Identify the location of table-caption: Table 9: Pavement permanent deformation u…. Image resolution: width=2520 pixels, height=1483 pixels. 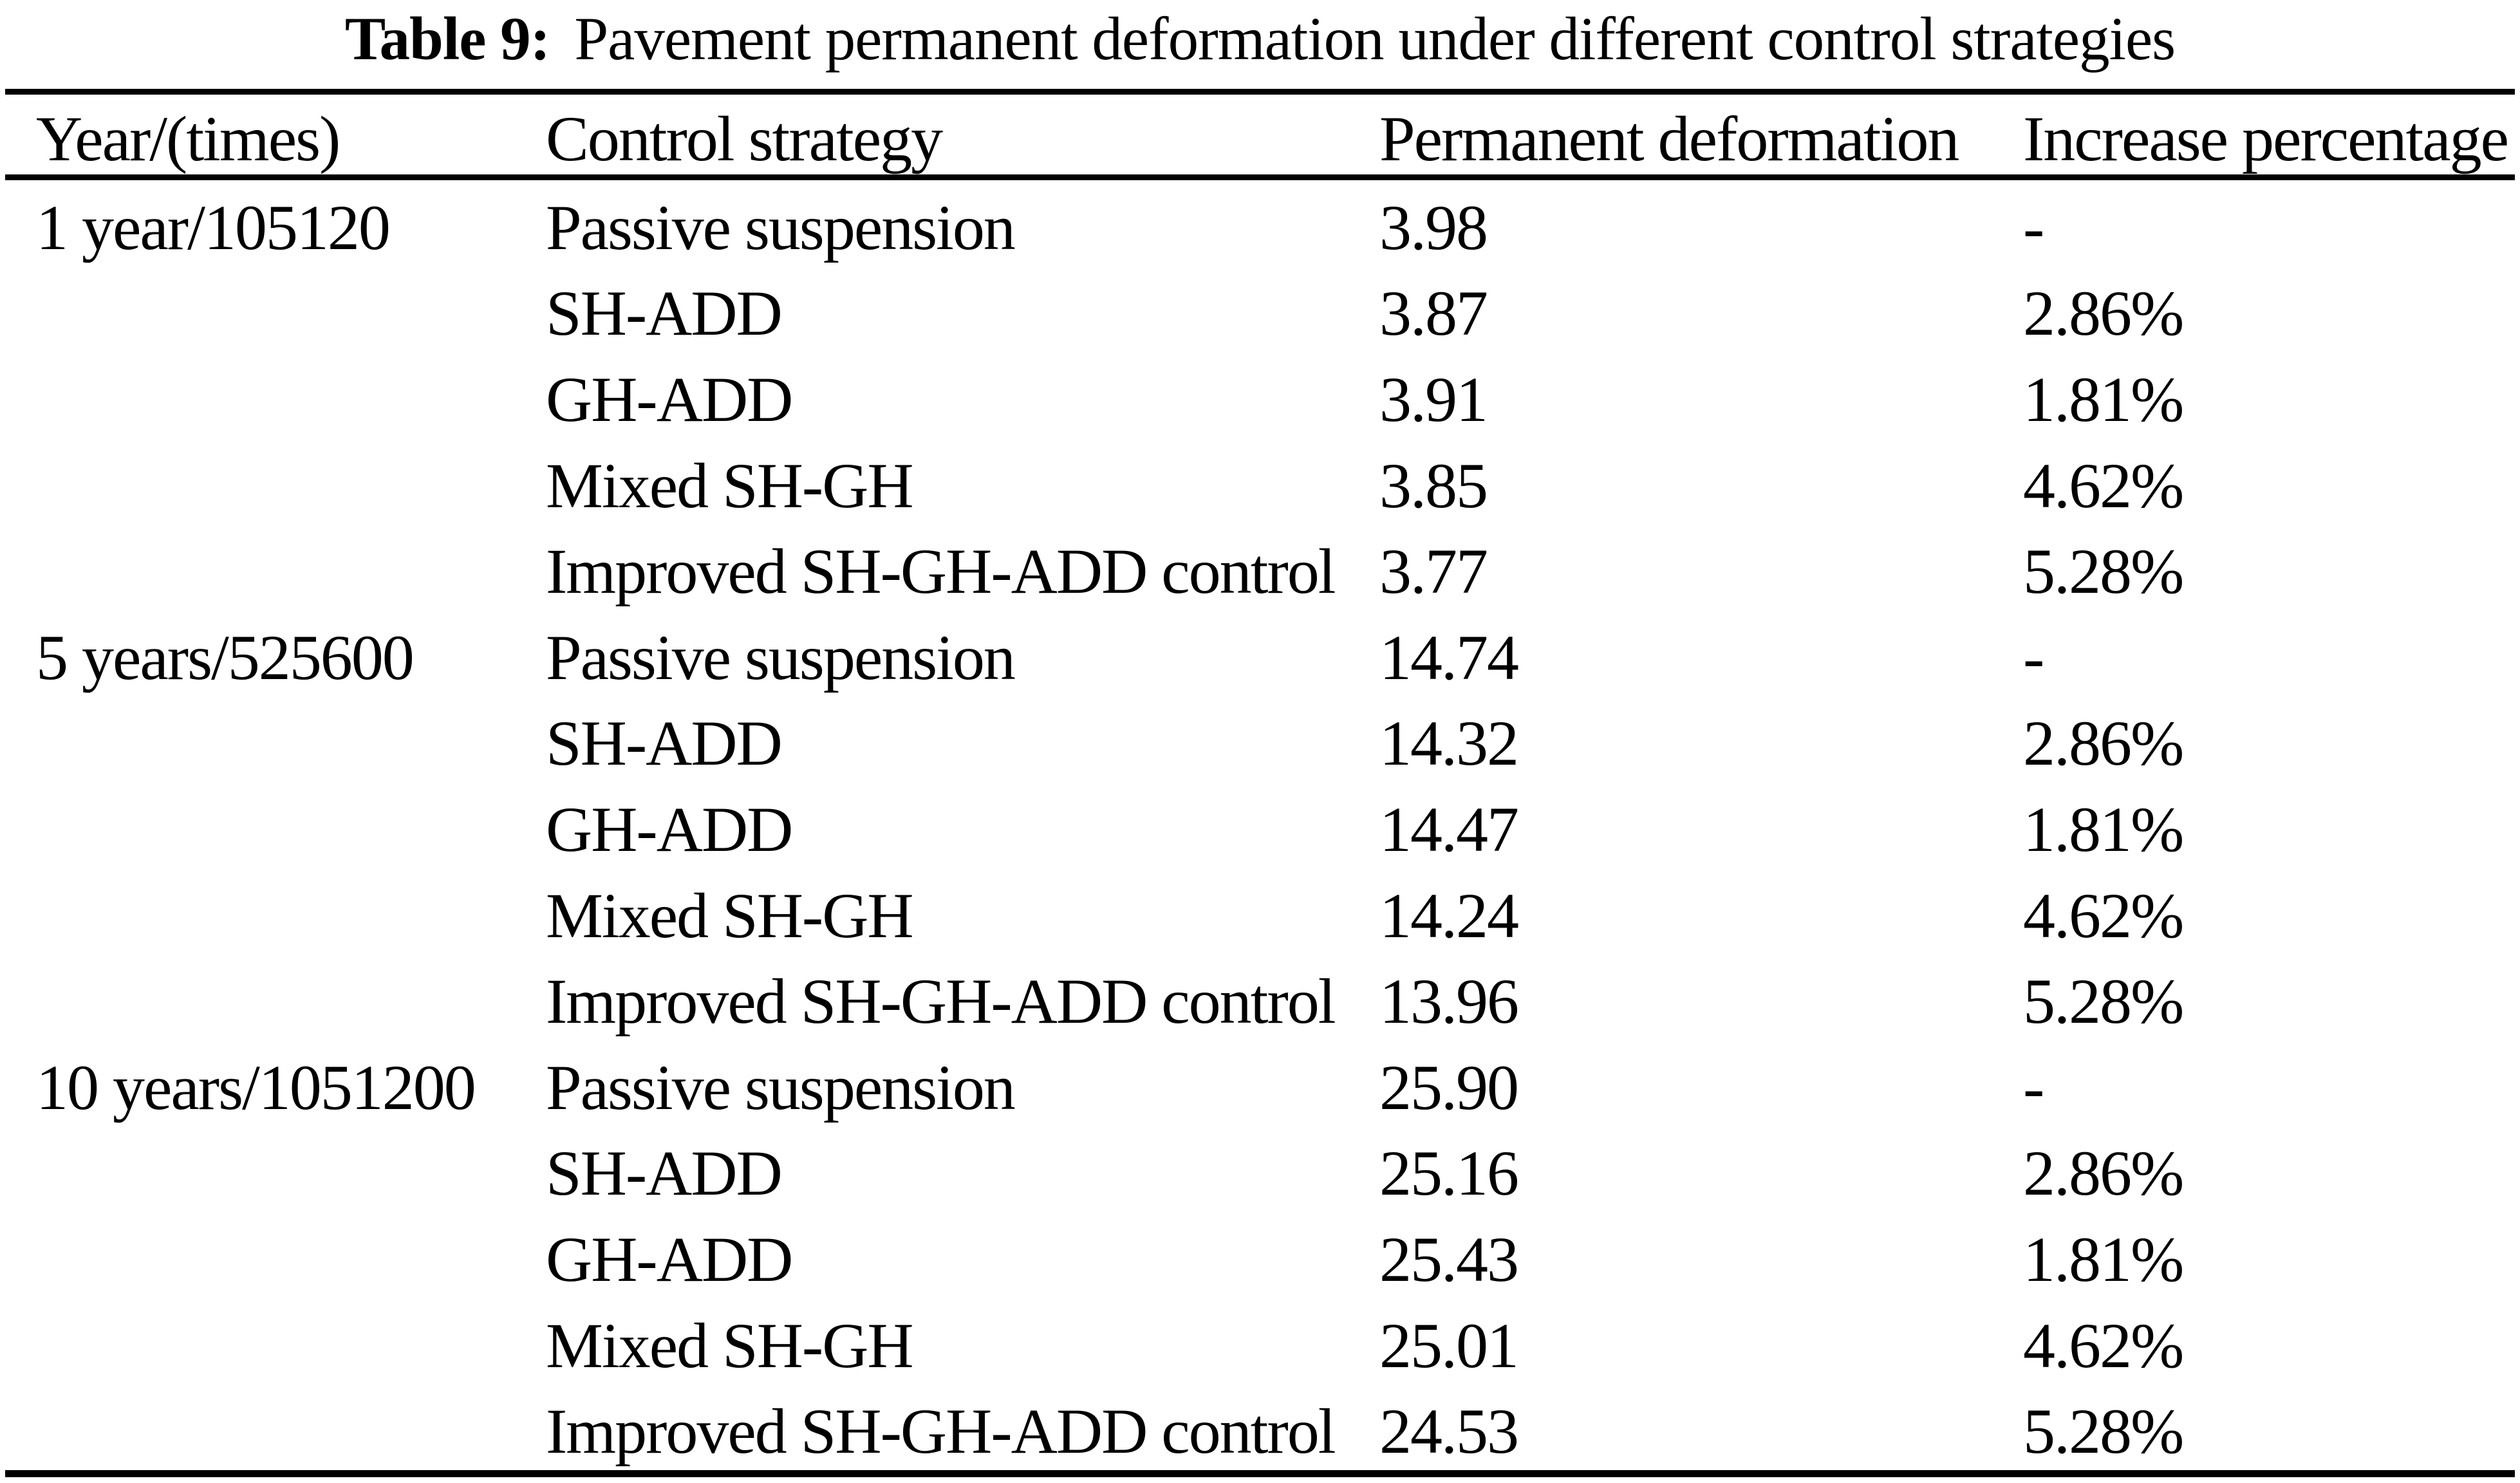
(1260, 38).